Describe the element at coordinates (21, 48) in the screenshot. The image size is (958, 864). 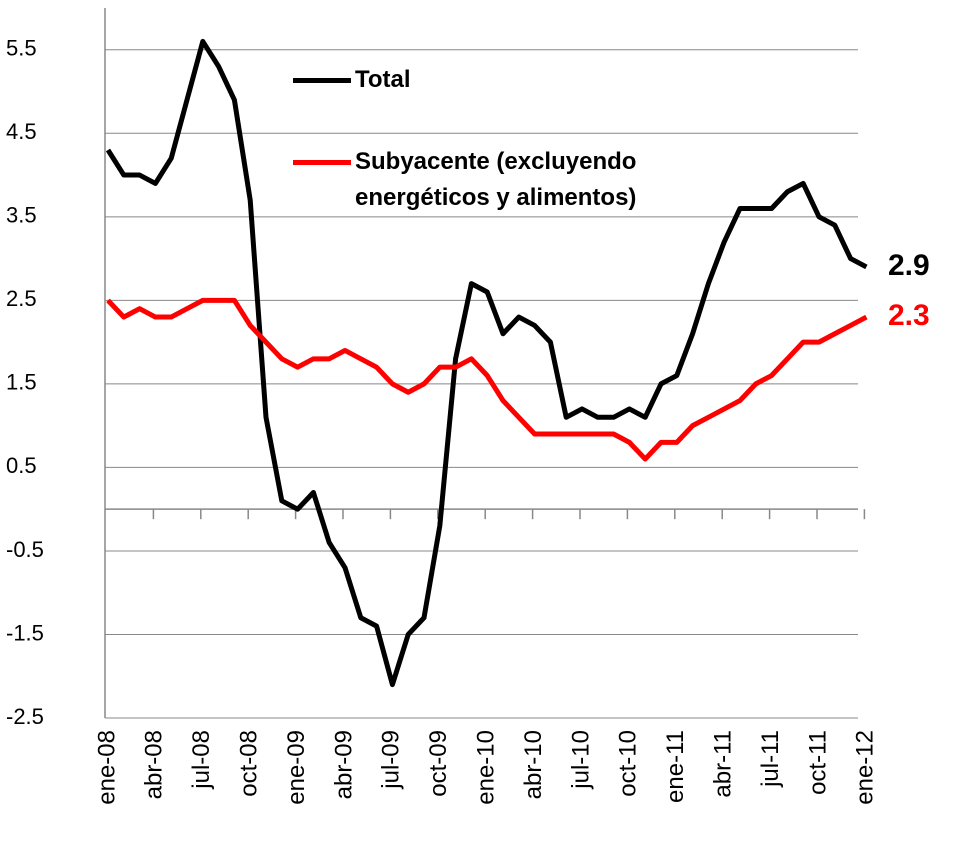
I see `y-tick-label: 5.5` at that location.